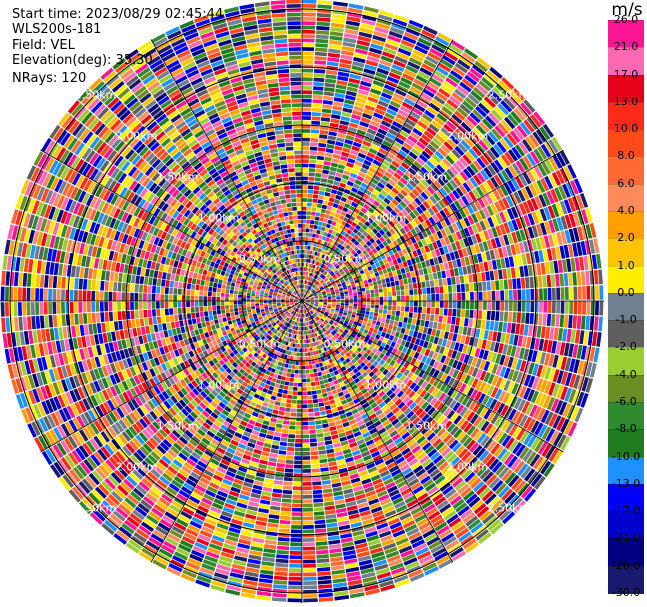 Image resolution: width=647 pixels, height=607 pixels. I want to click on colorbar-tick-label: 6.0, so click(626, 183).